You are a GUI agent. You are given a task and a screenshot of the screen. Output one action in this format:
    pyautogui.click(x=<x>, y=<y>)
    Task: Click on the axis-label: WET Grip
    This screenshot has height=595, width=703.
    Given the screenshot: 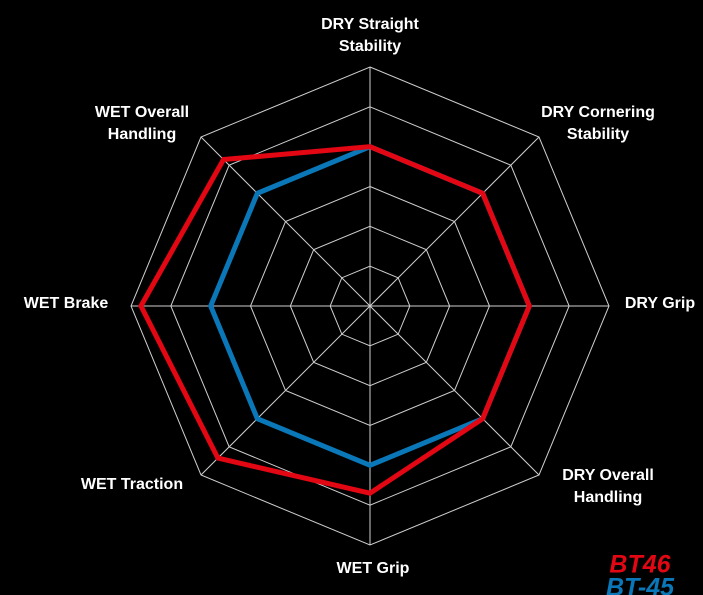 What is the action you would take?
    pyautogui.click(x=373, y=568)
    